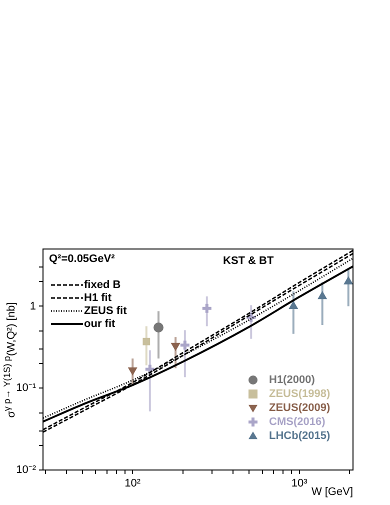 The height and width of the screenshot is (505, 390). What do you see at coordinates (26, 388) in the screenshot?
I see `y-tick-label: 10⁻¹` at bounding box center [26, 388].